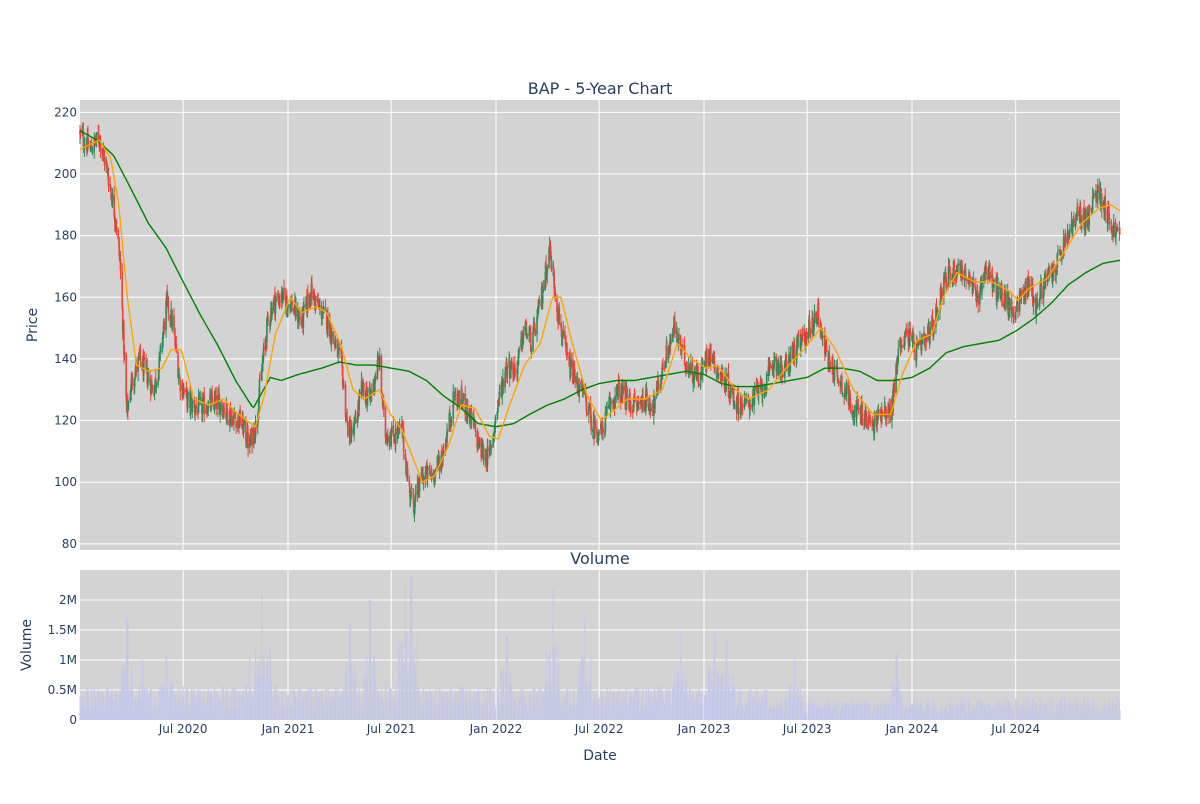 This screenshot has width=1200, height=804. What do you see at coordinates (1015, 729) in the screenshot?
I see `x-tick-label: Jul 2024` at bounding box center [1015, 729].